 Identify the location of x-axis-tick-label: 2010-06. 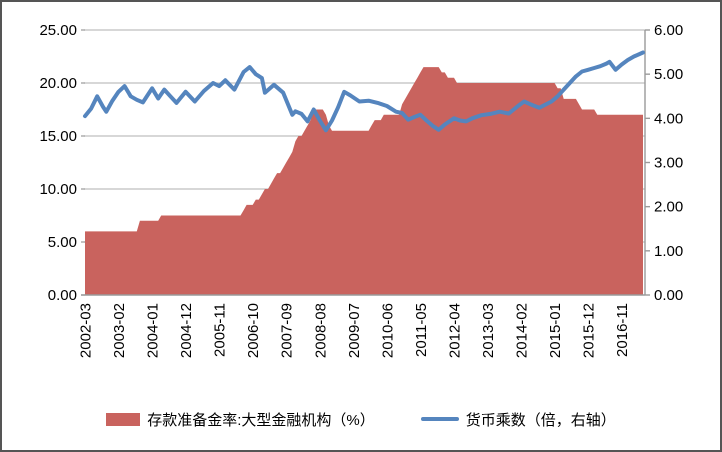
(387, 330).